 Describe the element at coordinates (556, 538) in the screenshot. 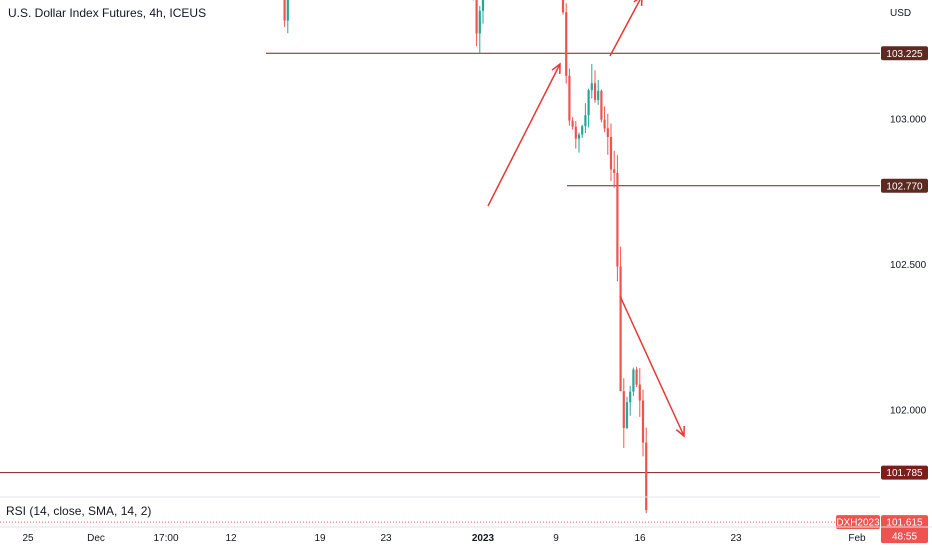

I see `x-tick-label: 9` at that location.